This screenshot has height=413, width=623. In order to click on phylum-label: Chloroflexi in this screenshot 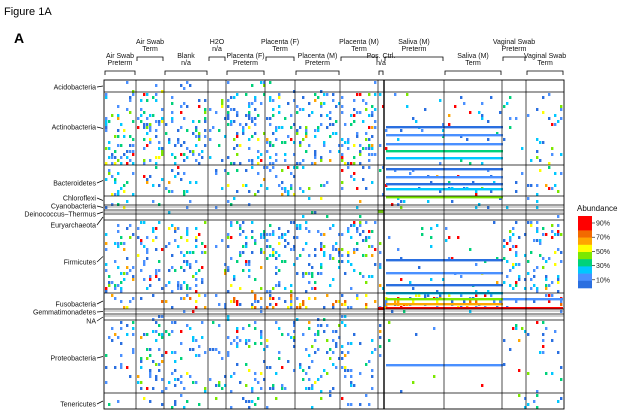, I will do `click(80, 199)`.